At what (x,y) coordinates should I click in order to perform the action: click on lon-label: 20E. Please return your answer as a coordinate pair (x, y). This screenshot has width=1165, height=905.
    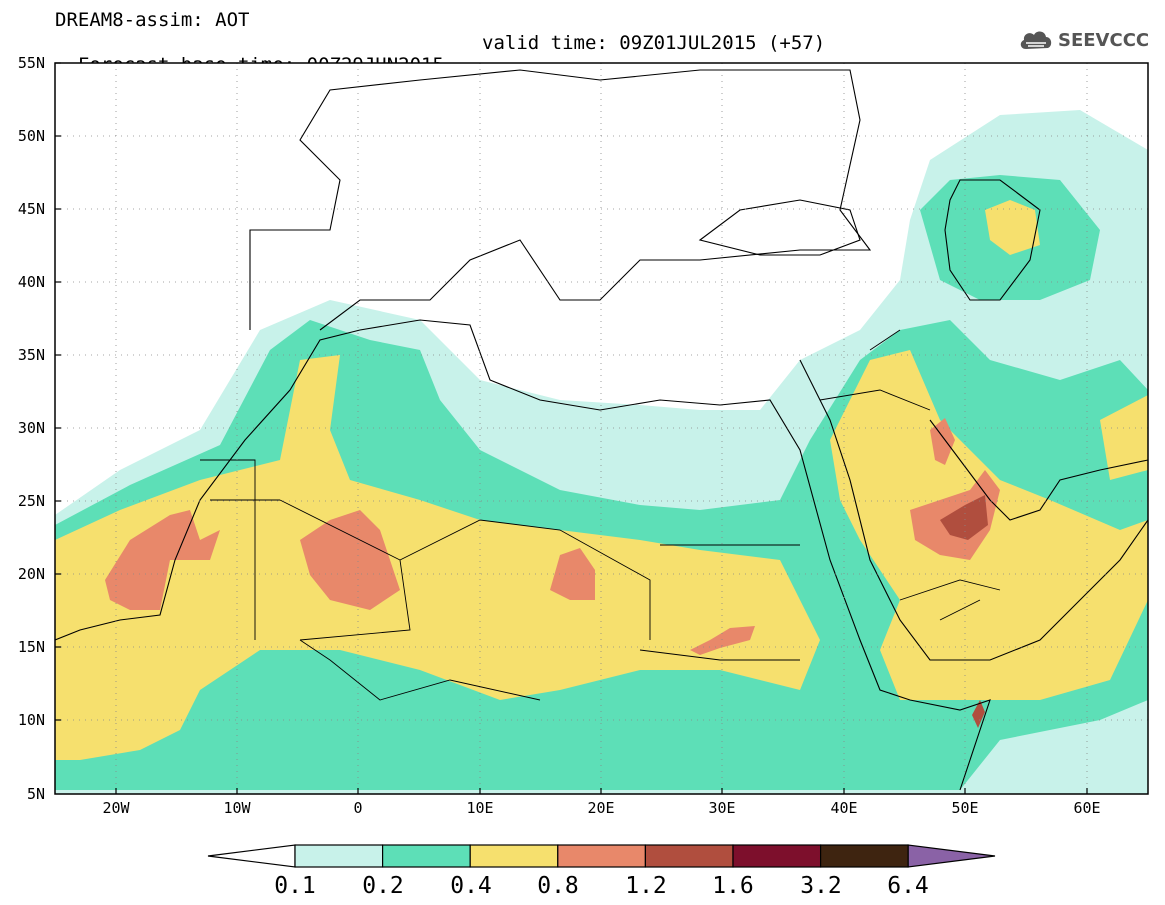
    Looking at the image, I should click on (600, 808).